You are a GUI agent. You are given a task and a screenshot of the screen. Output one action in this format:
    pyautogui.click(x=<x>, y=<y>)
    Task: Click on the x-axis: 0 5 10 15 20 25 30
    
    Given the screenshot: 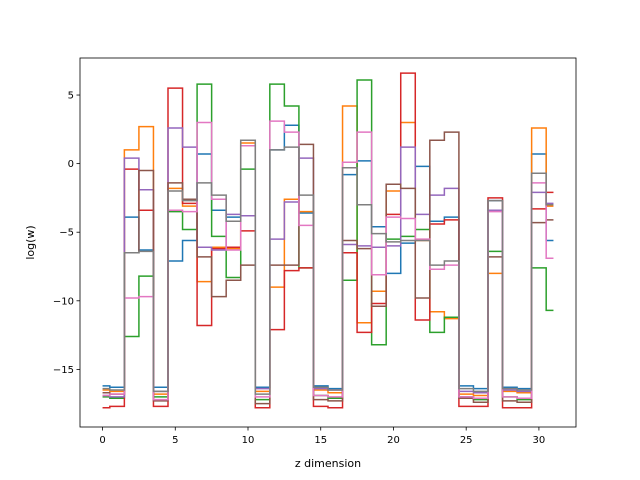 What is the action you would take?
    pyautogui.click(x=322, y=436)
    